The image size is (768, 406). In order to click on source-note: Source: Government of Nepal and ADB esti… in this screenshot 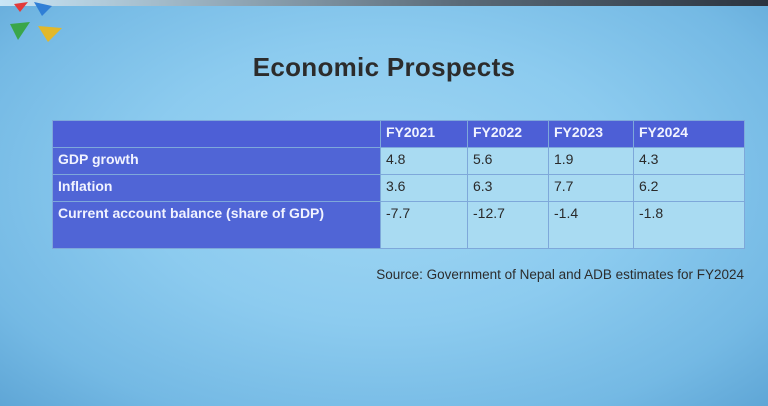, I will do `click(560, 274)`.